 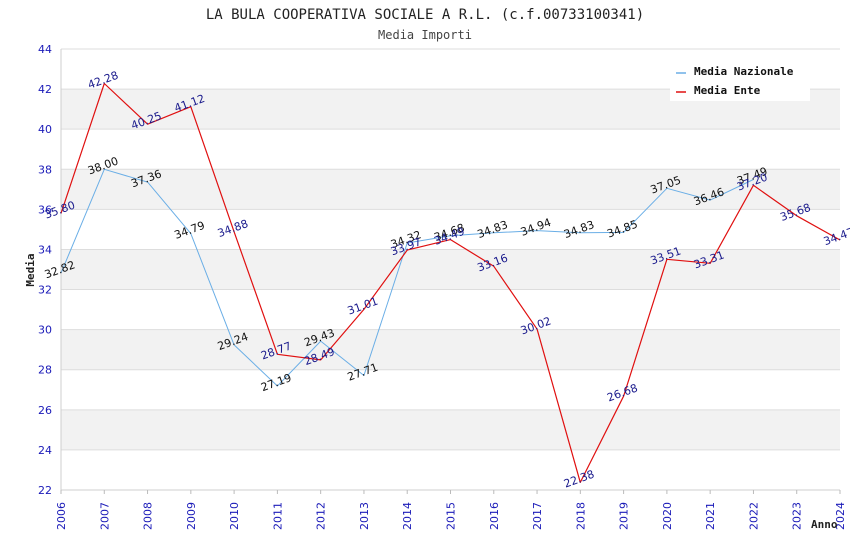 What do you see at coordinates (45, 410) in the screenshot?
I see `y-tick-label: 26` at bounding box center [45, 410].